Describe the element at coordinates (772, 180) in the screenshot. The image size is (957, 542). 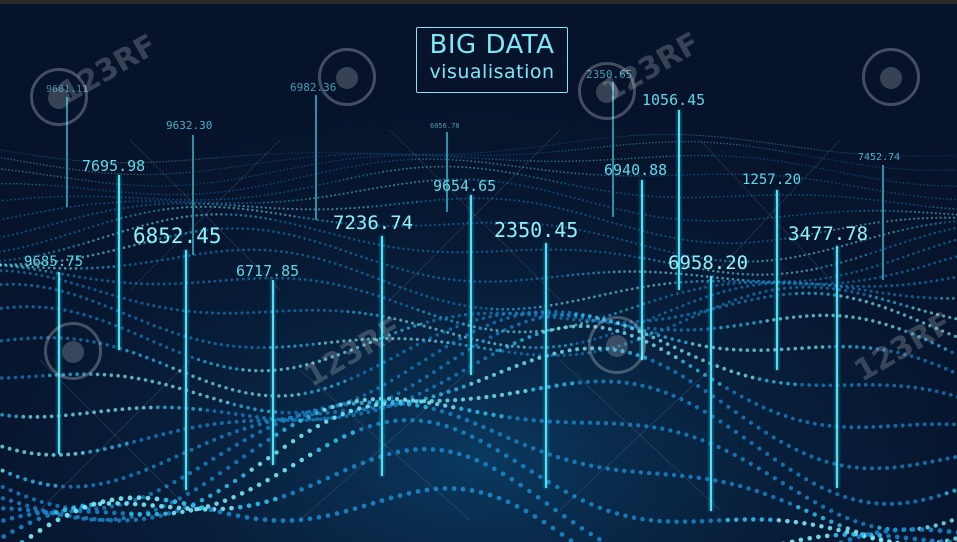
I see `data-label: 1257.20` at that location.